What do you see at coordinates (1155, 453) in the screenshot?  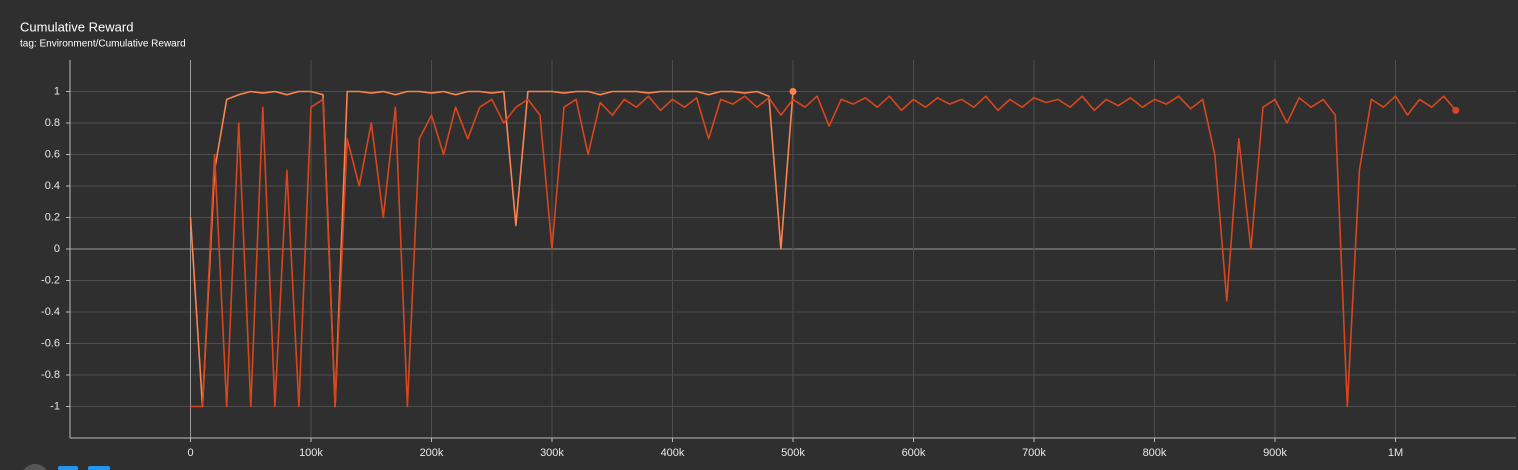 I see `x-tick-label: 800k` at bounding box center [1155, 453].